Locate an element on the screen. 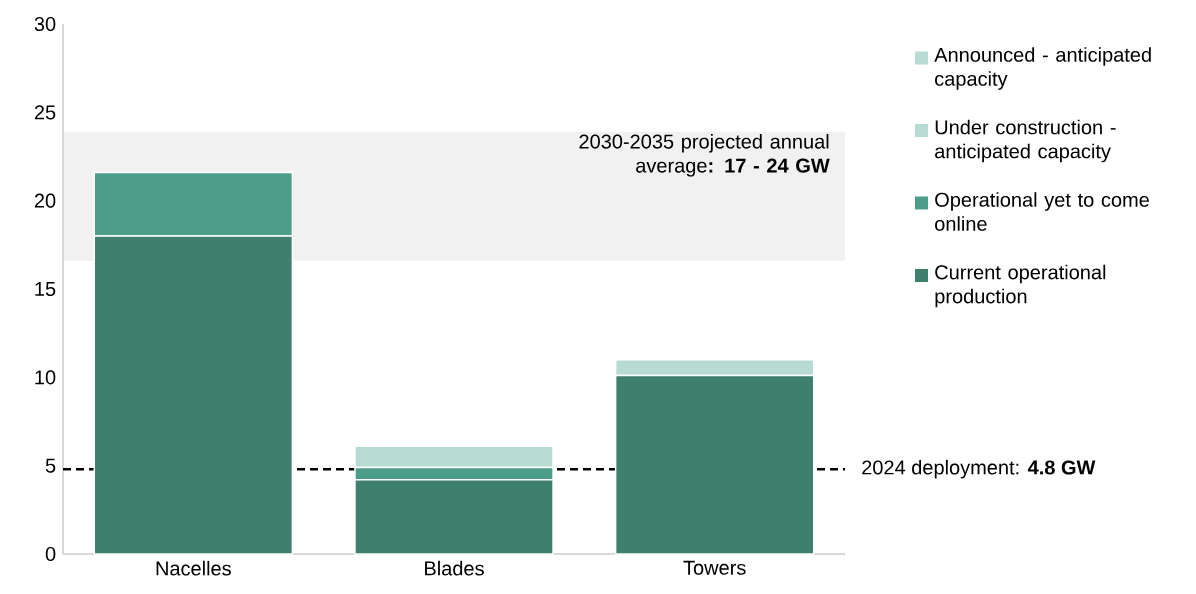 Image resolution: width=1196 pixels, height=594 pixels. y-tick-label: 30 is located at coordinates (45, 24).